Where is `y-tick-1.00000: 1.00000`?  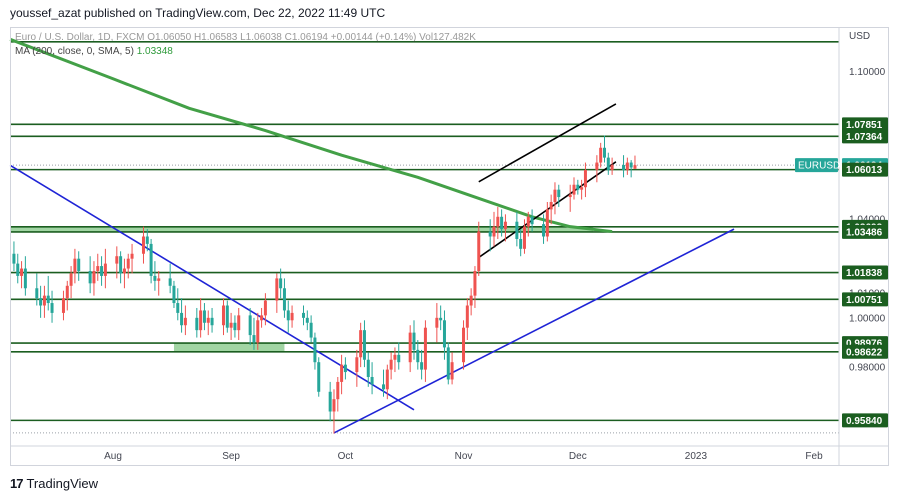 y-tick-1.00000: 1.00000 is located at coordinates (867, 318).